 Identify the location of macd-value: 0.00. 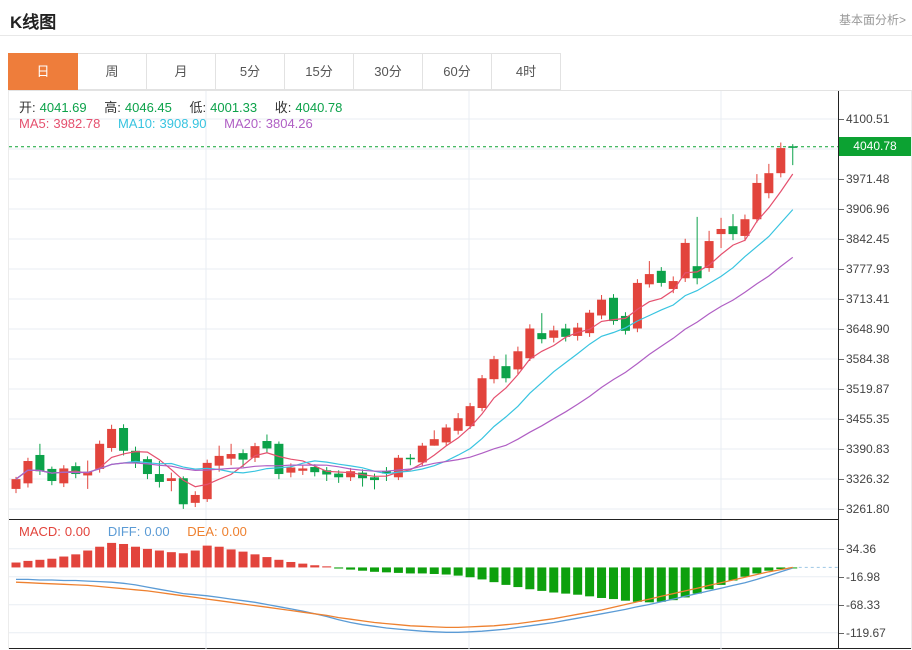
(77, 531).